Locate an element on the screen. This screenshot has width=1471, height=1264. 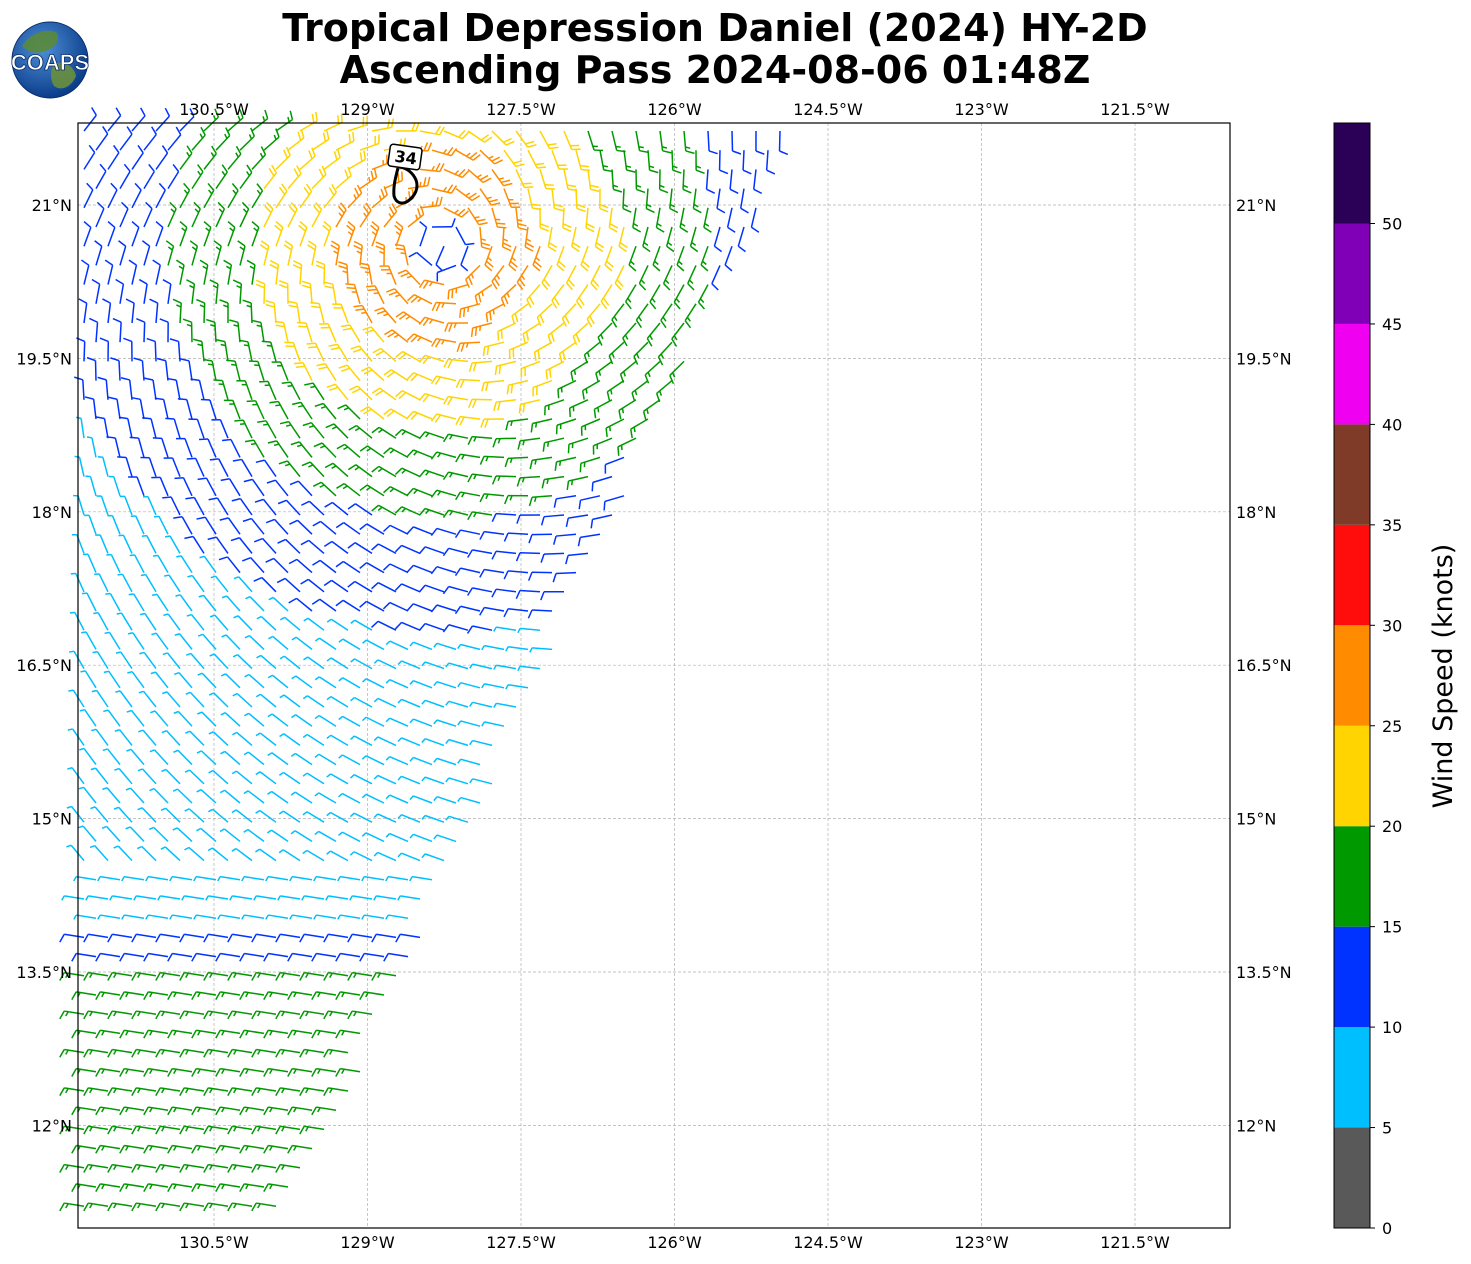
lon-tick-label: 127.5°W is located at coordinates (521, 109).